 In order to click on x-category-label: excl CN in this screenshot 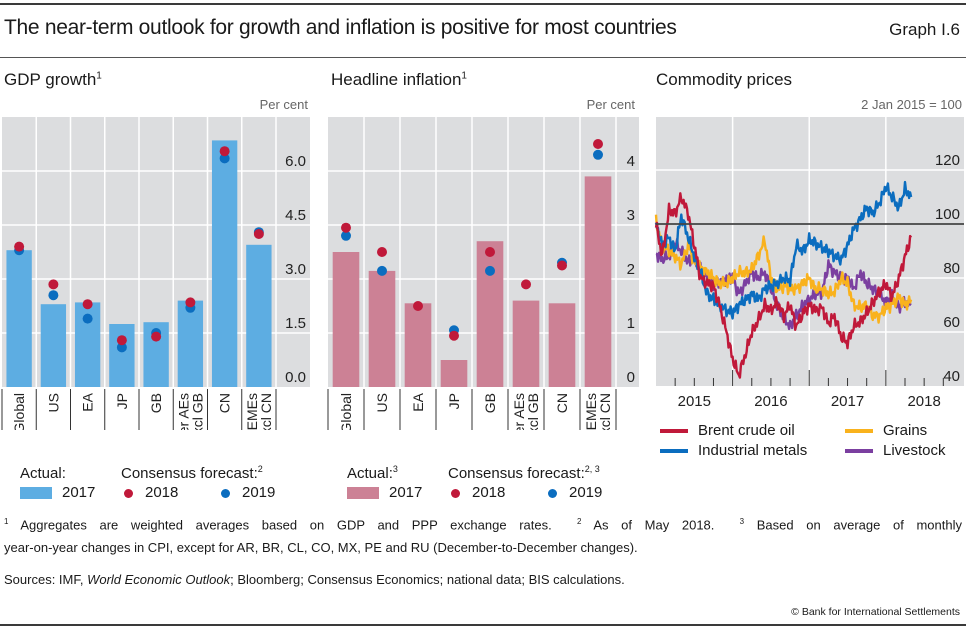, I will do `click(266, 411)`.